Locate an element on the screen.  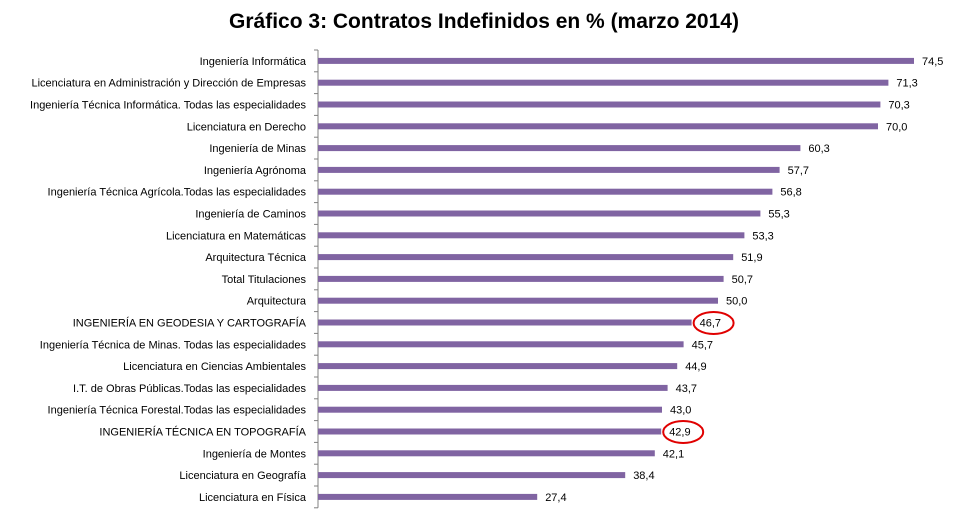
value-label: 55,3 is located at coordinates (778, 215).